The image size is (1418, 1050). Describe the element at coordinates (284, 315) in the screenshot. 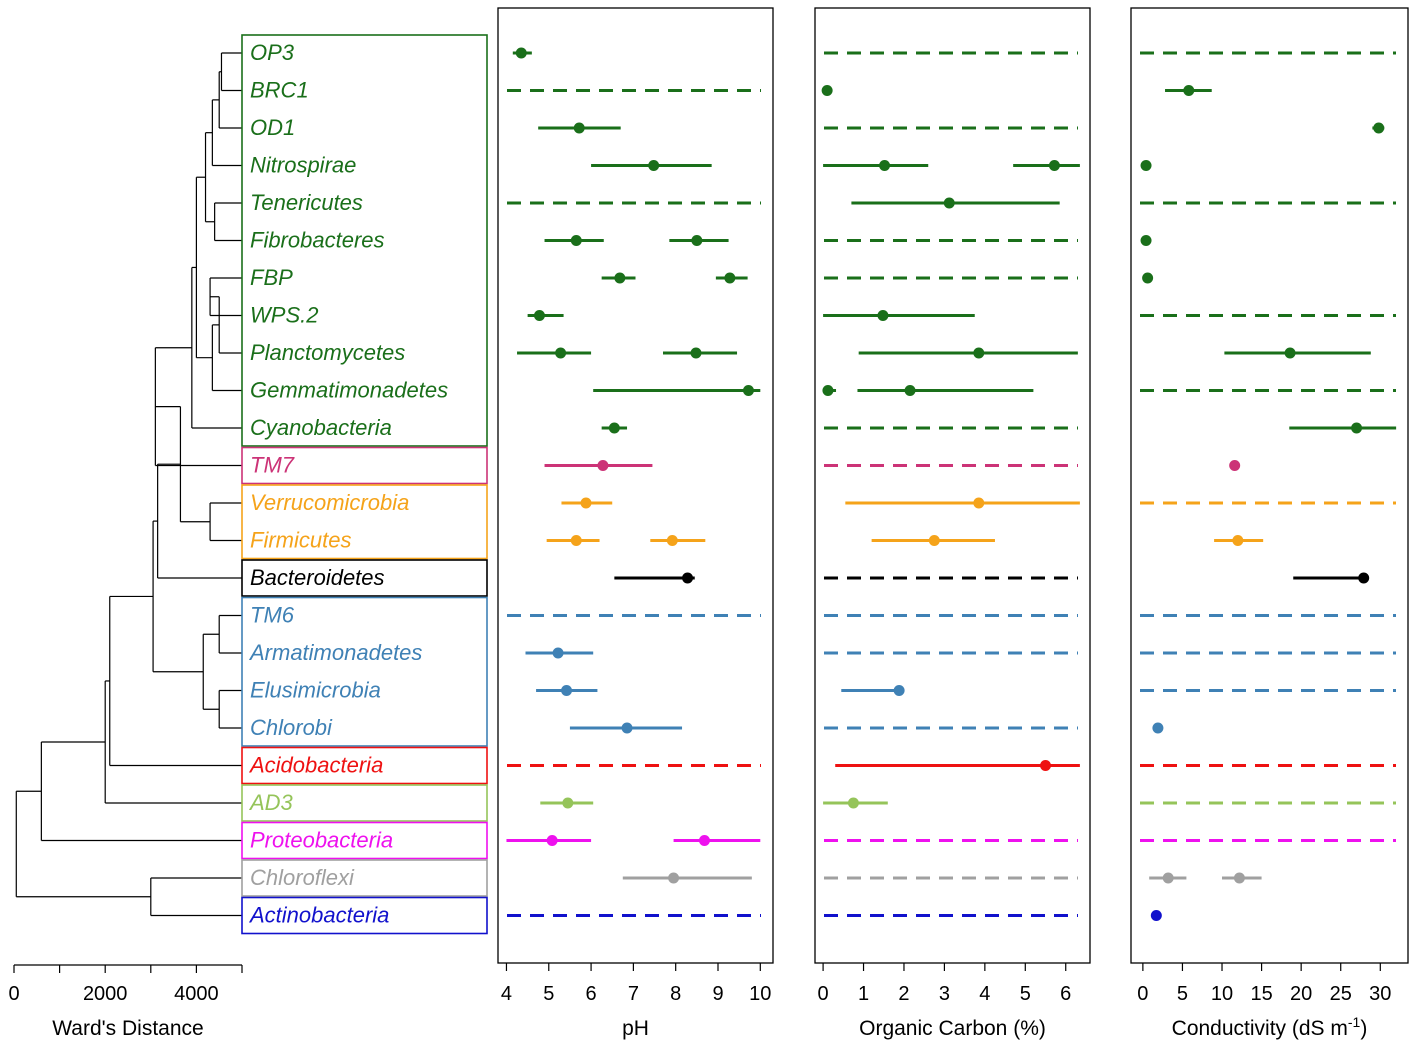

I see `taxon-label: WPS.2` at that location.